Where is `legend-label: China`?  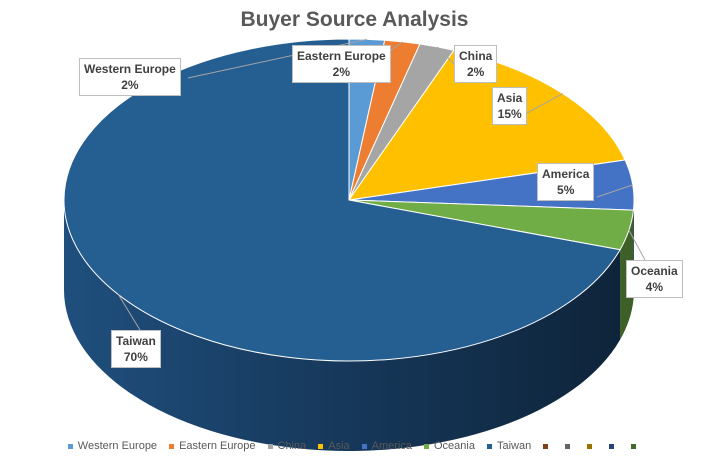
legend-label: China is located at coordinates (292, 446).